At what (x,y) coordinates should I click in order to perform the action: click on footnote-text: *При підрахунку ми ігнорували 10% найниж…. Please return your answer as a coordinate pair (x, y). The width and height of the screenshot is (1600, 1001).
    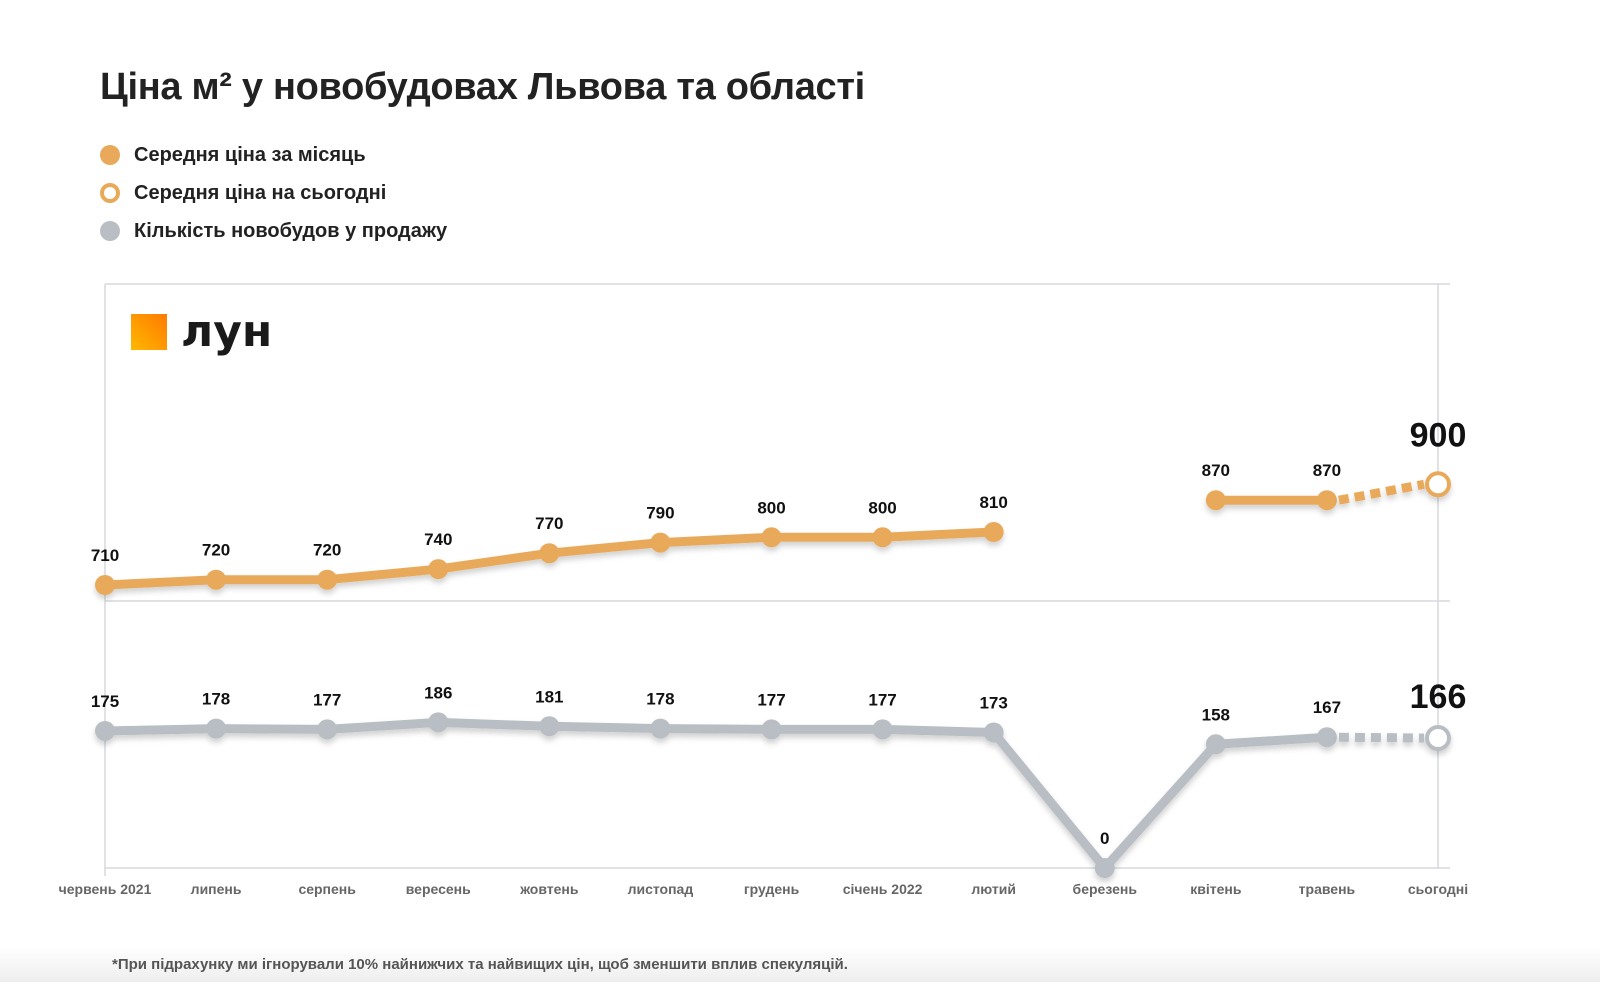
    Looking at the image, I should click on (480, 964).